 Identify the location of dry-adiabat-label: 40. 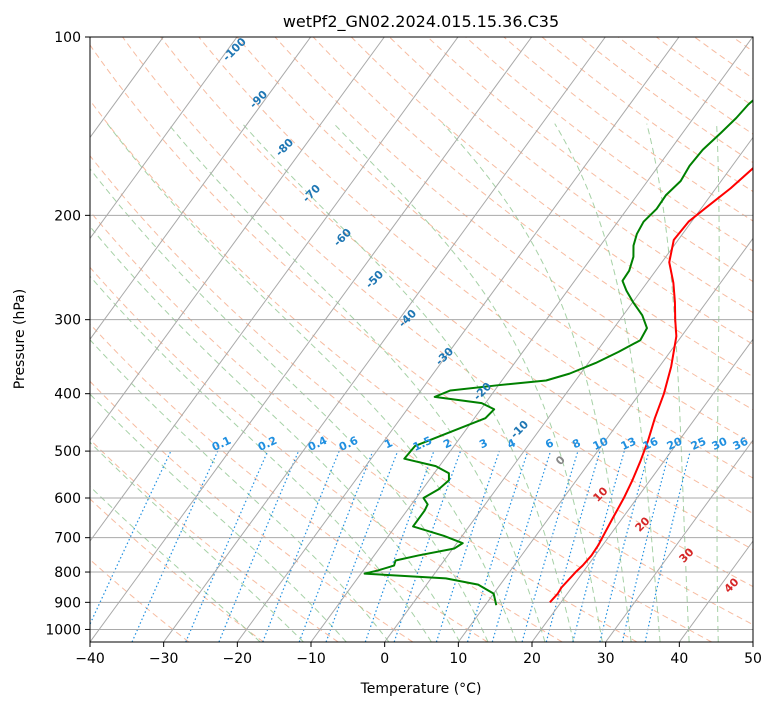
(732, 585).